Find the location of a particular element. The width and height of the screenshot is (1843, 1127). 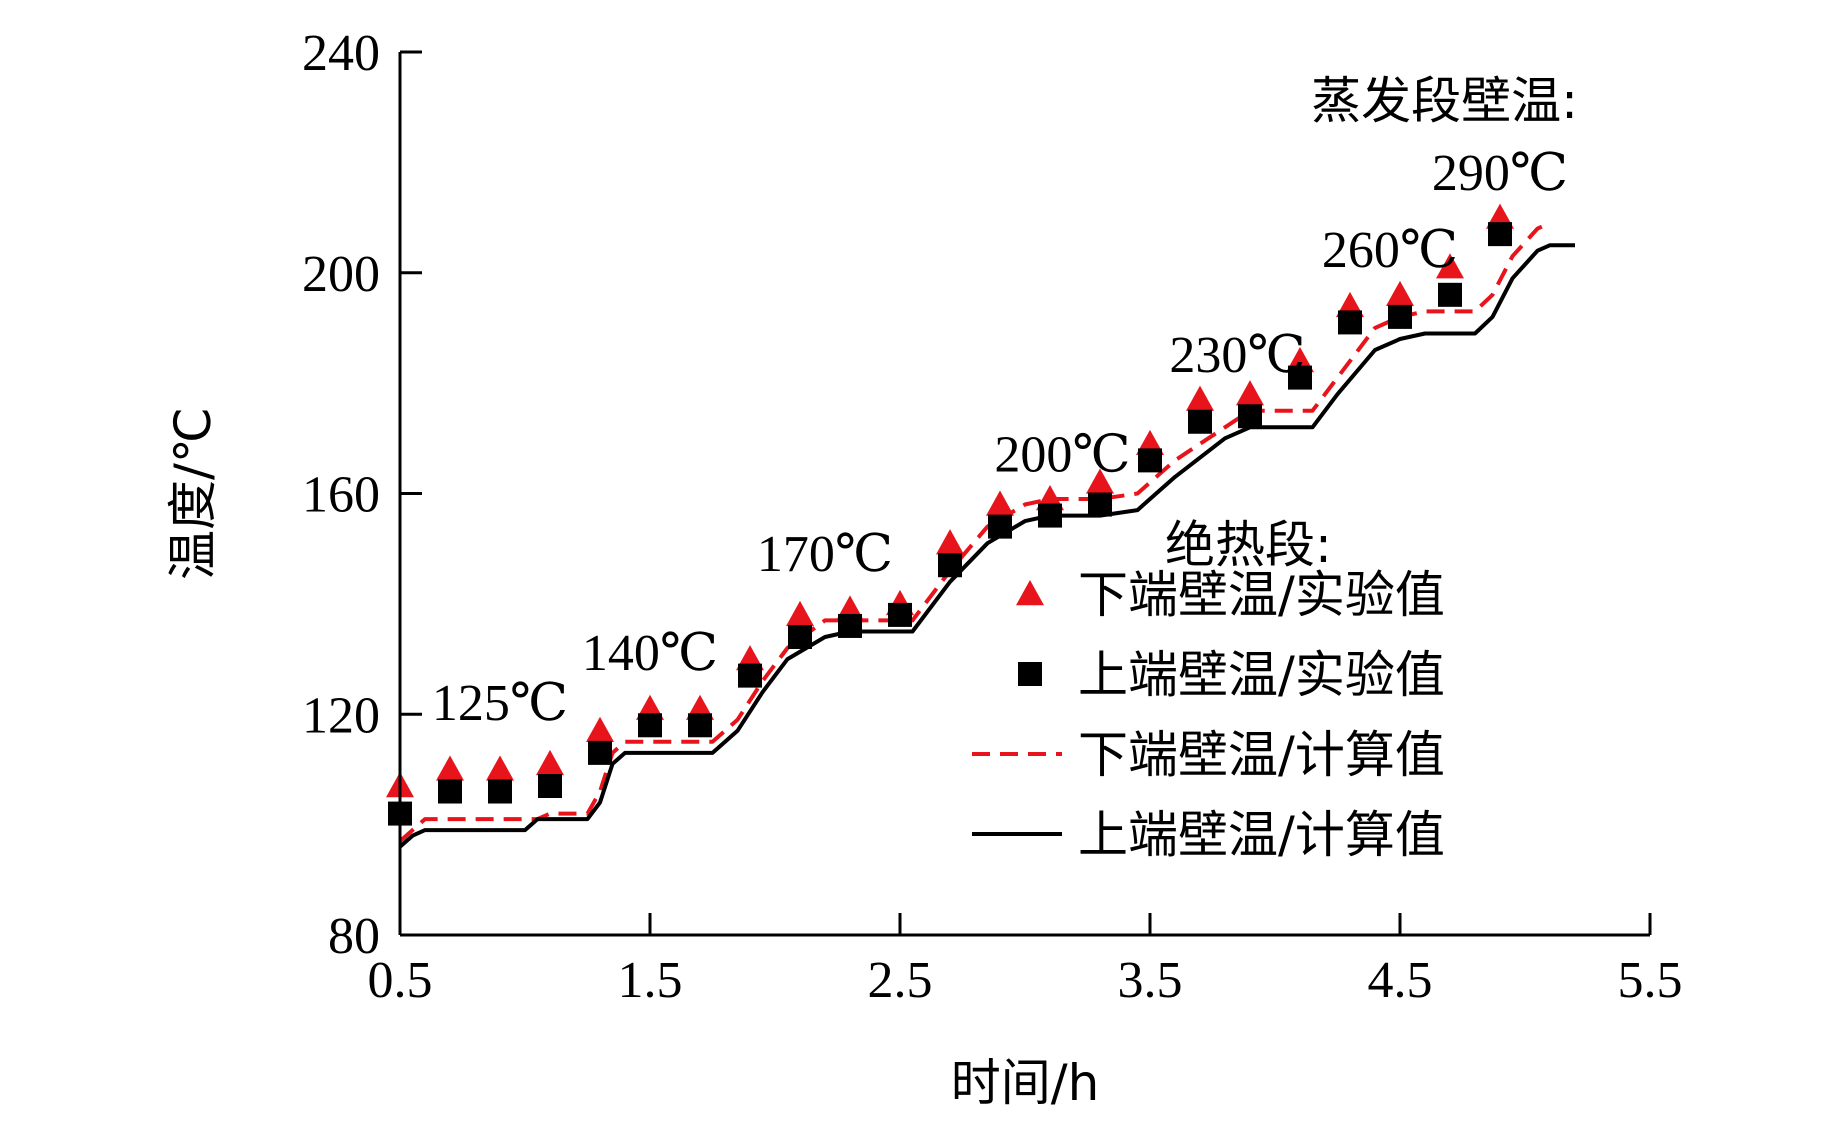

evaporator-temp-label: 125℃ is located at coordinates (500, 703).